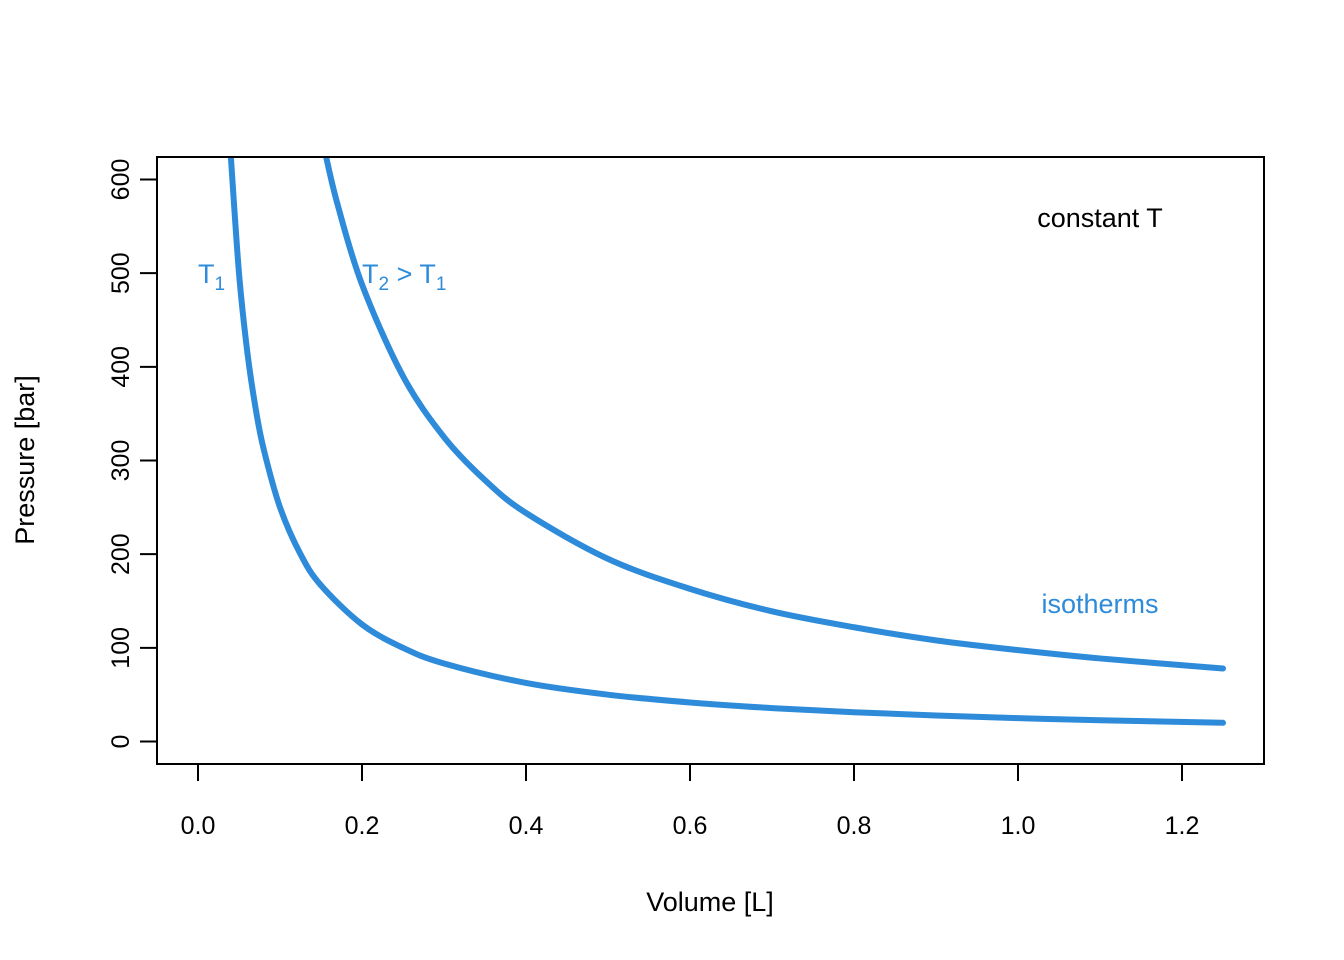 This screenshot has width=1344, height=960. What do you see at coordinates (1182, 826) in the screenshot?
I see `x-tick-label: 1.2` at bounding box center [1182, 826].